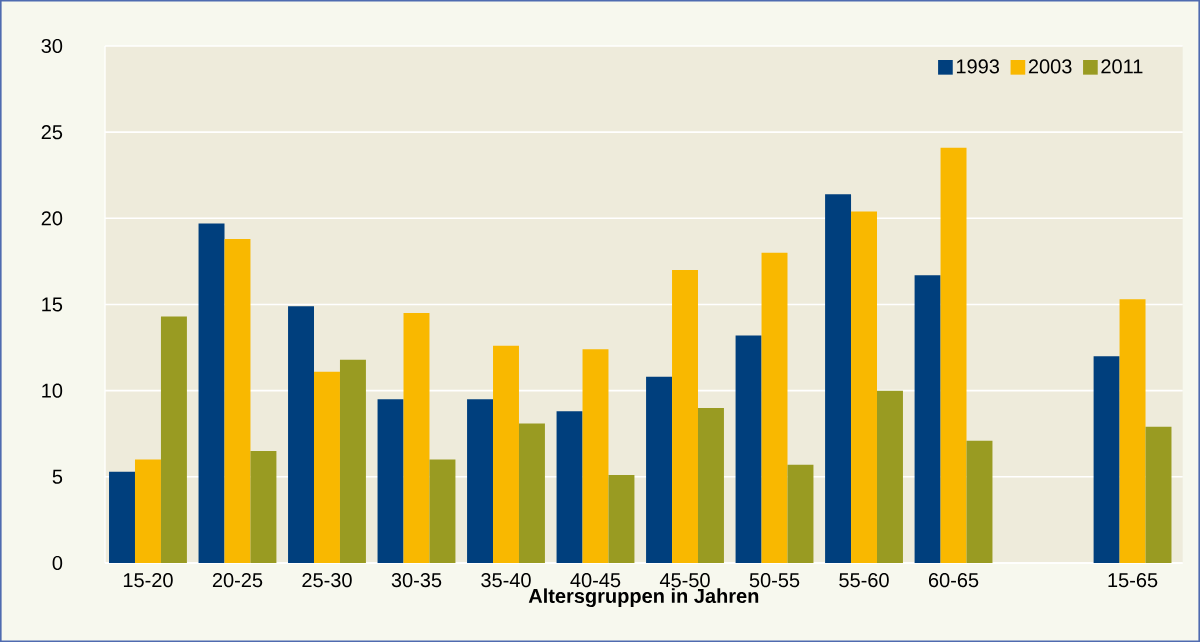 This screenshot has width=1200, height=642. Describe the element at coordinates (643, 598) in the screenshot. I see `x-axis-title: Altersgruppen in Jahren` at that location.